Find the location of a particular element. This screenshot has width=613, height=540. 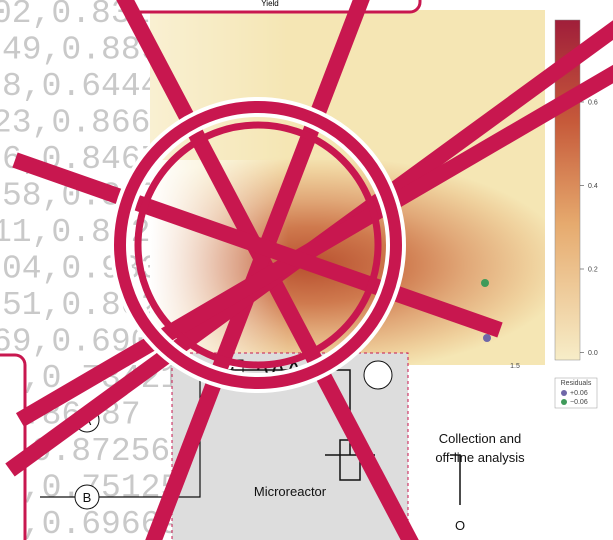

colorbar-tick-label: 0.4 is located at coordinates (593, 186).